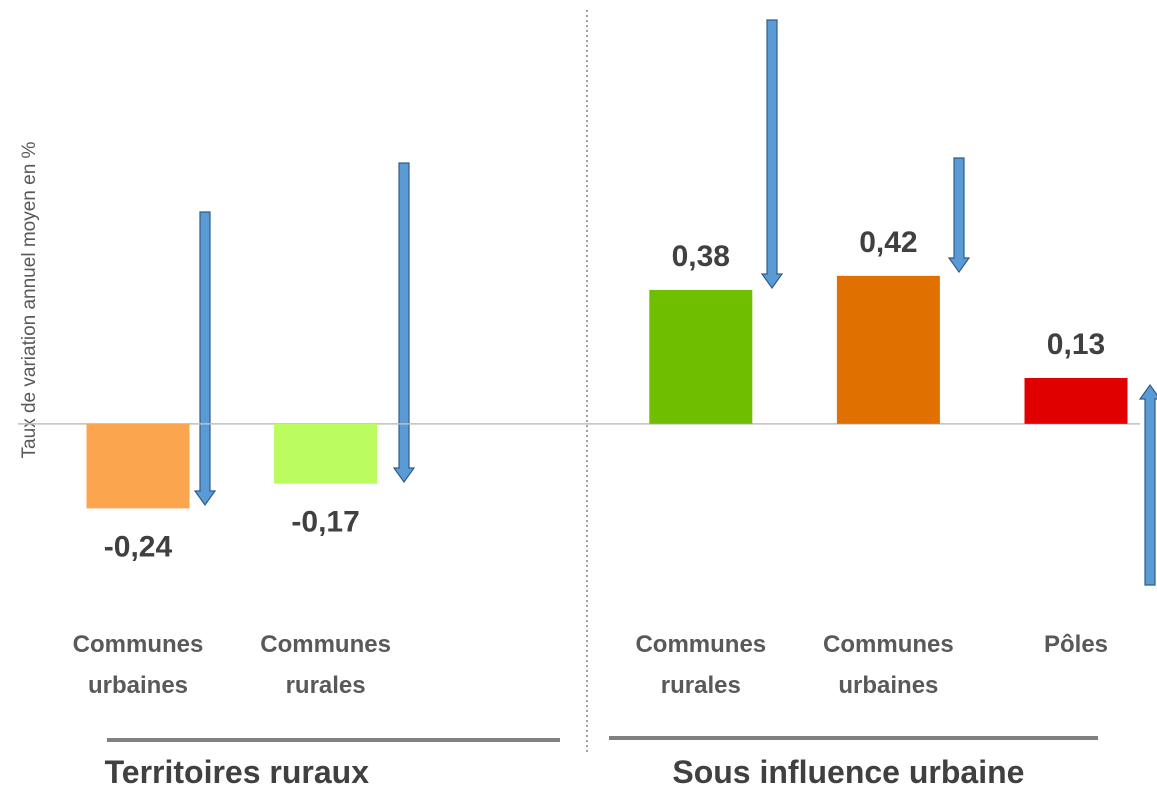 This screenshot has width=1157, height=798. Describe the element at coordinates (138, 546) in the screenshot. I see `value-label: -0,24` at that location.